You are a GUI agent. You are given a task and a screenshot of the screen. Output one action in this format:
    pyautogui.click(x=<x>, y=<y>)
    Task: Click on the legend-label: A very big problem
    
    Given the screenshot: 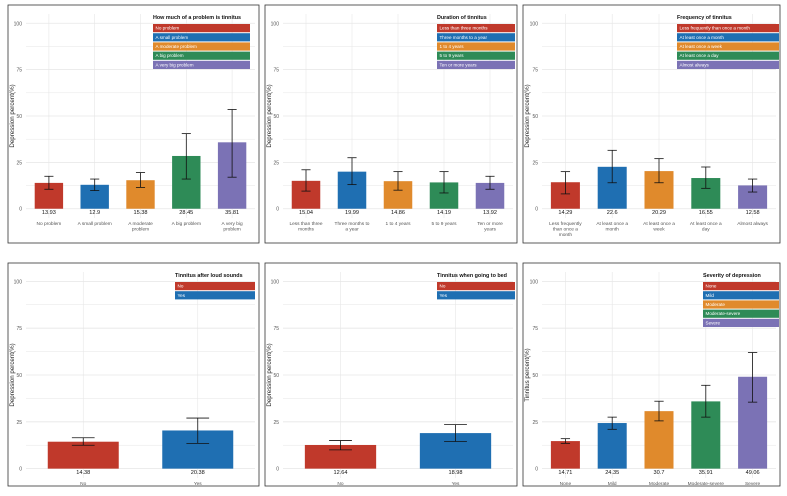 What is the action you would take?
    pyautogui.click(x=175, y=64)
    